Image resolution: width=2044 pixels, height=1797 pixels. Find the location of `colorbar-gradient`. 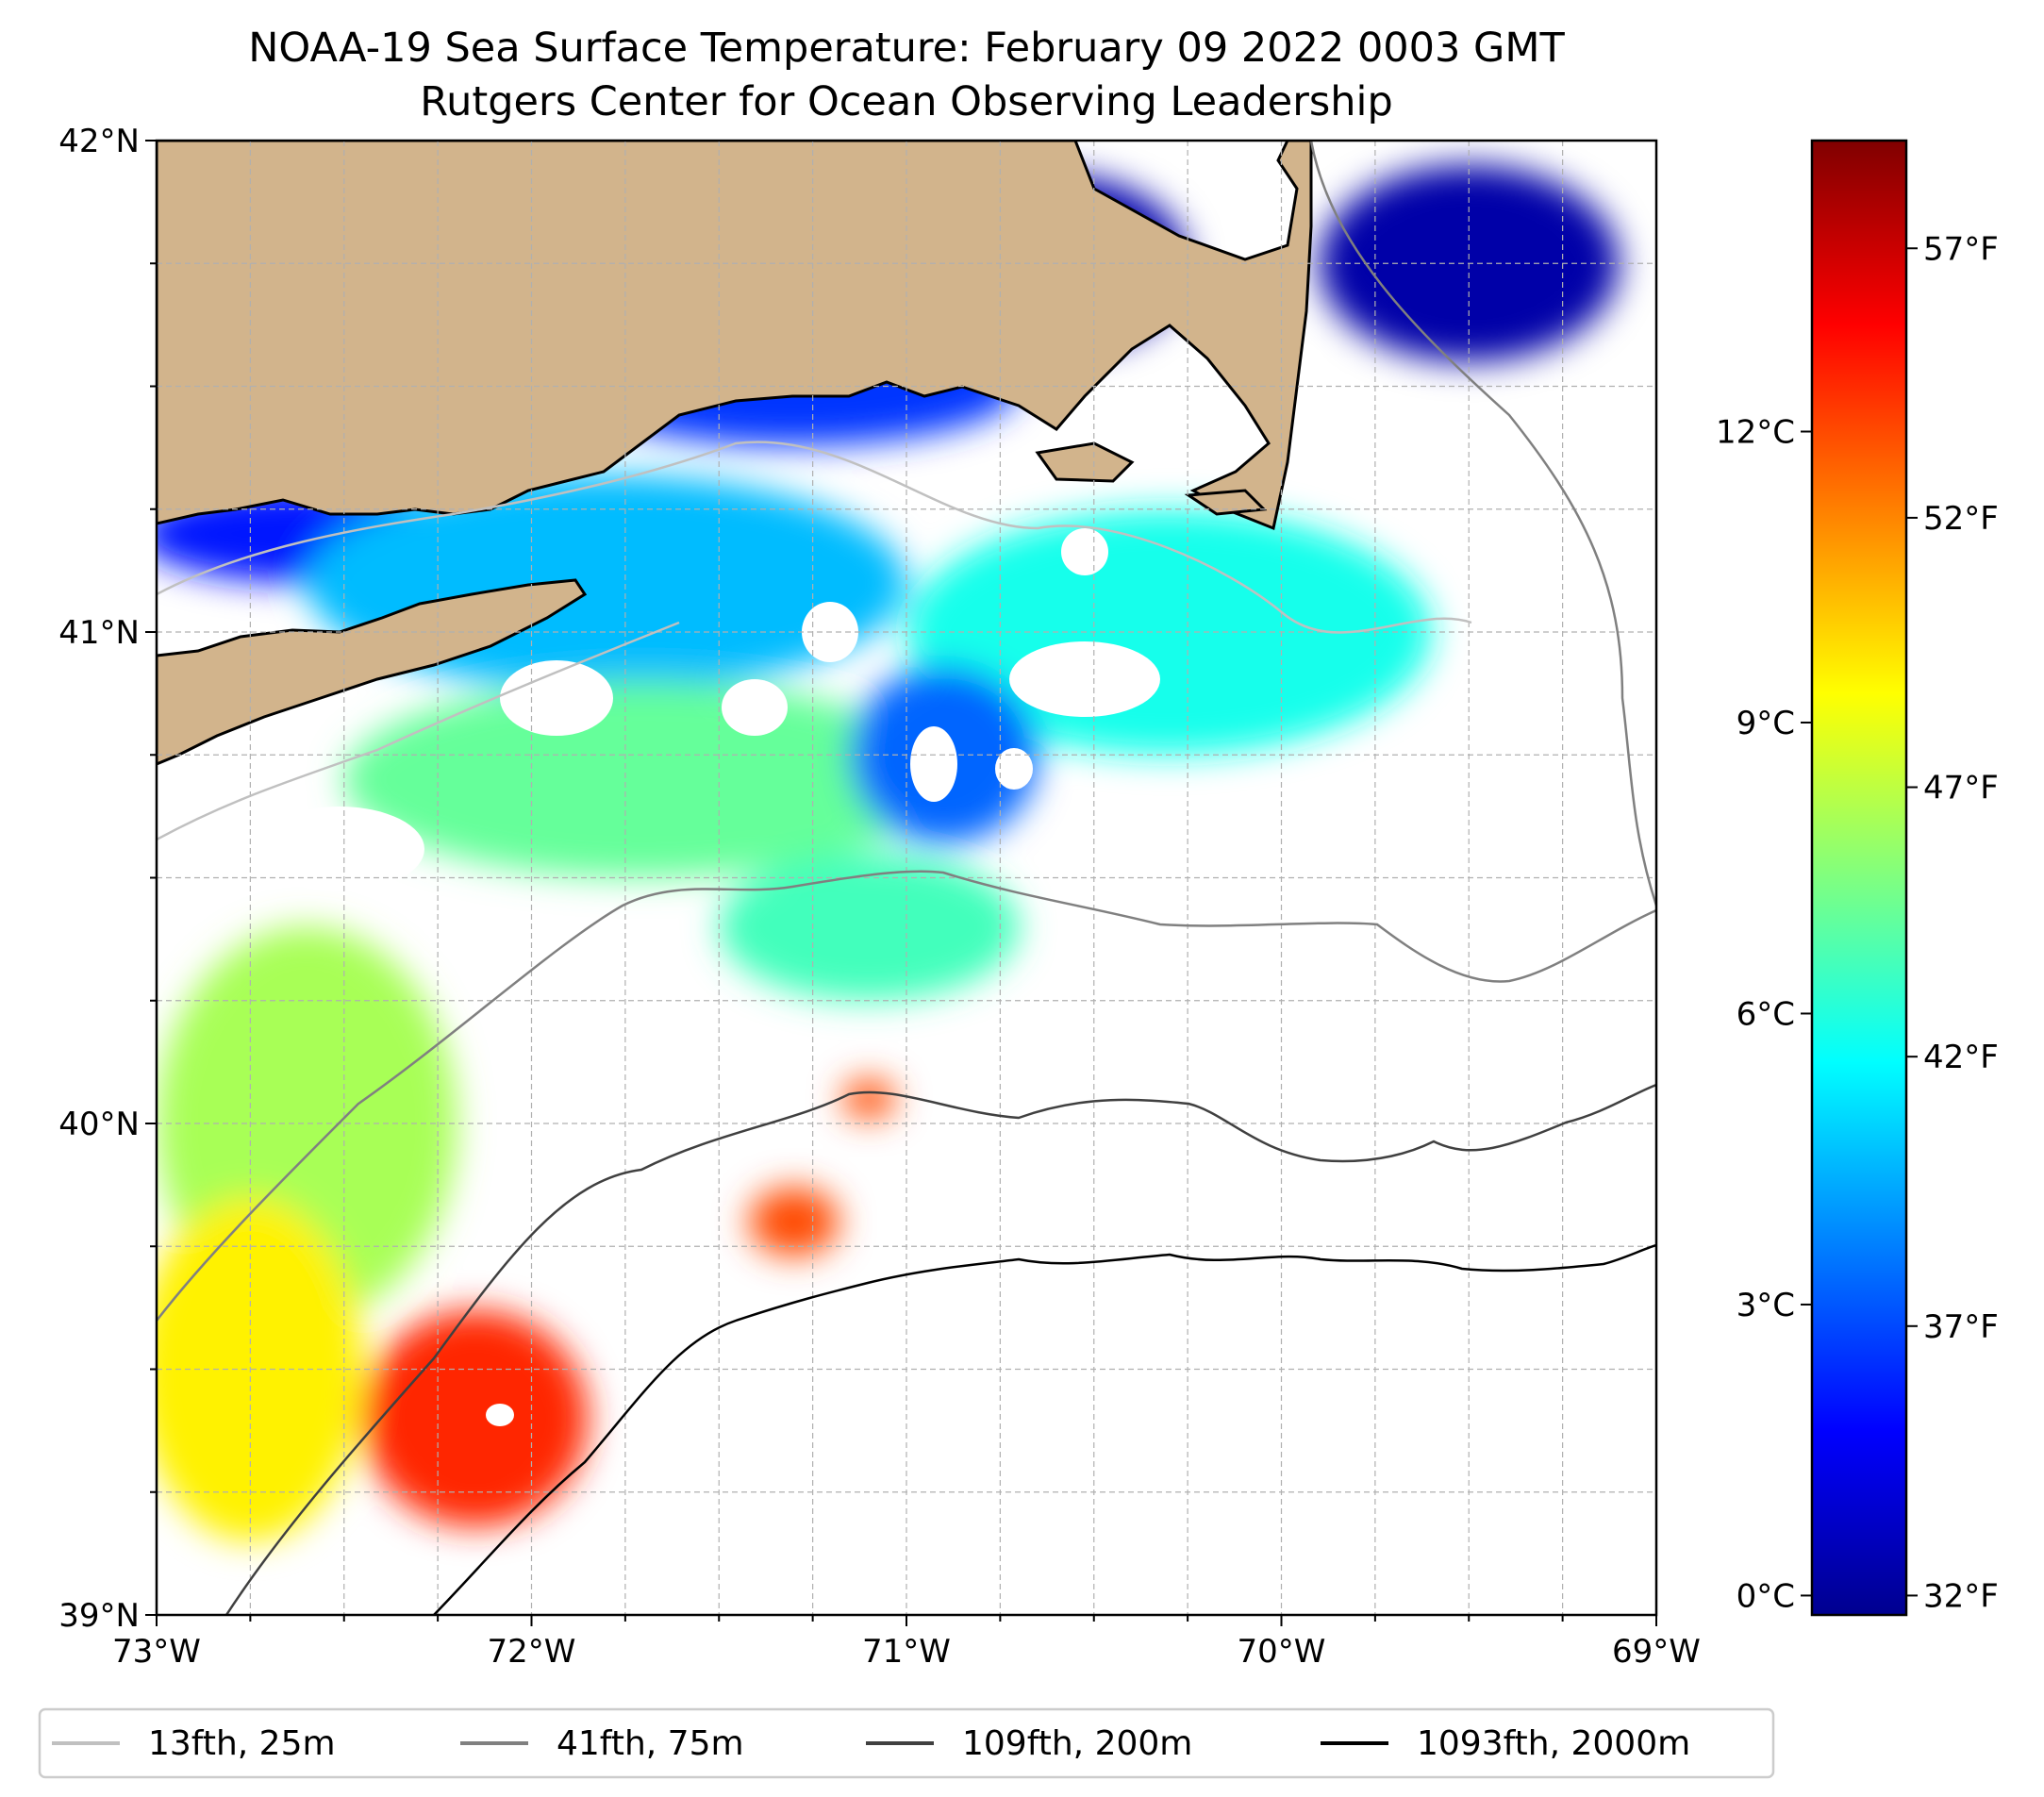

colorbar-gradient is located at coordinates (1859, 878).